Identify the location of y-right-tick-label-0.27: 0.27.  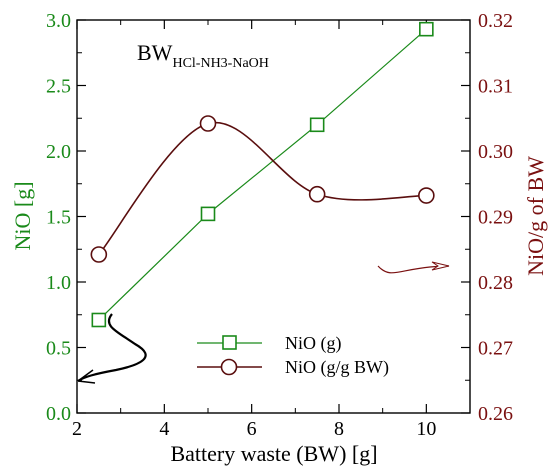
(495, 349).